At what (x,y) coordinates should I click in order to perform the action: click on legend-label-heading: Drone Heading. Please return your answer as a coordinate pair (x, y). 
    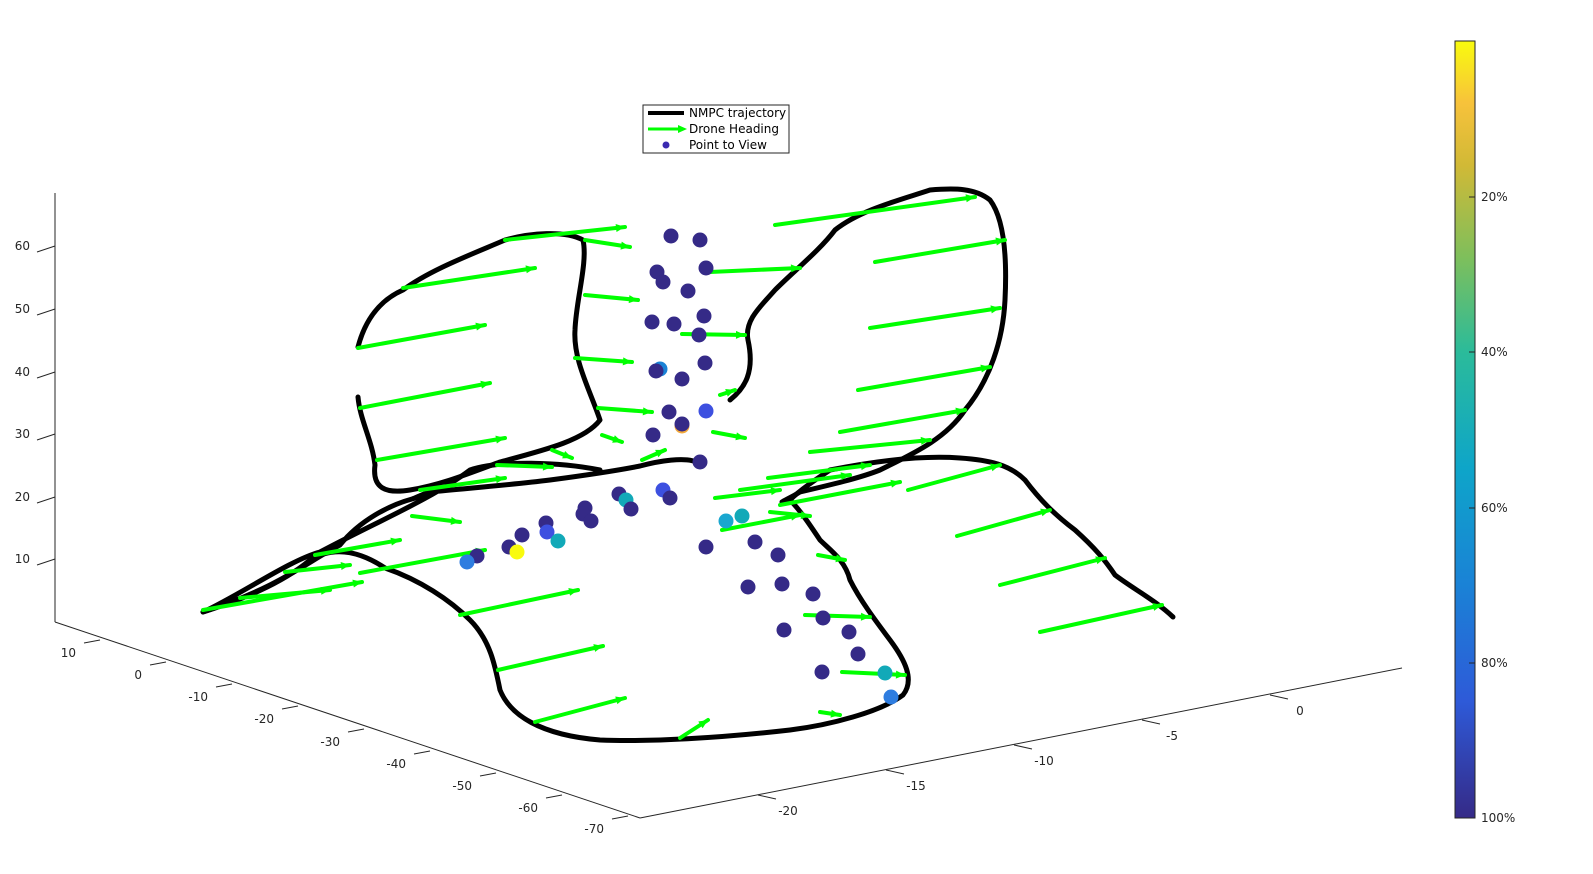
    Looking at the image, I should click on (734, 129).